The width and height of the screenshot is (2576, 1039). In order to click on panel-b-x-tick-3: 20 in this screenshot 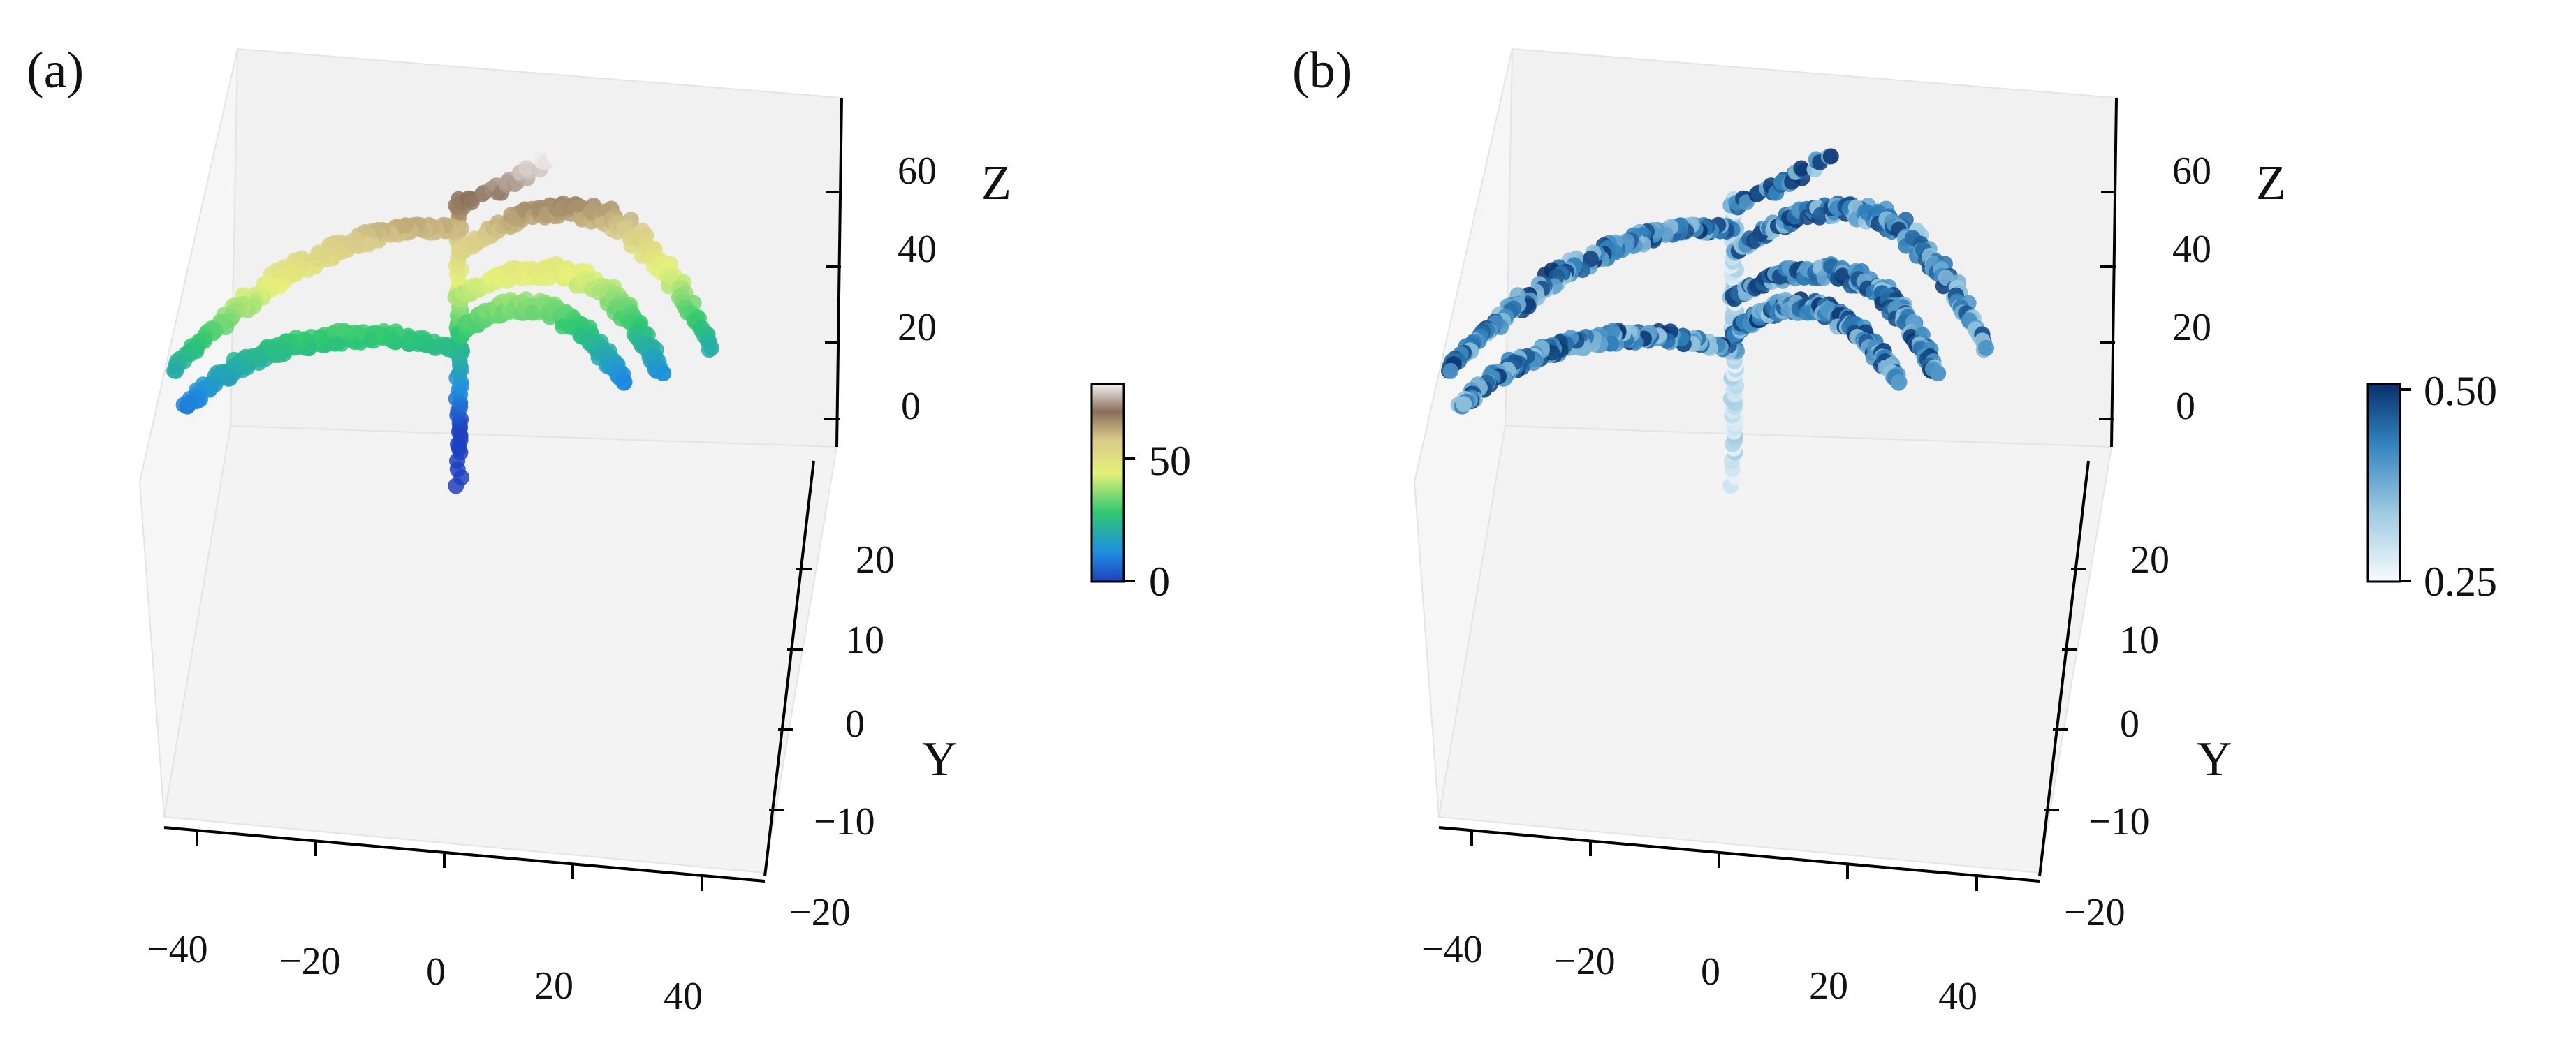, I will do `click(1828, 986)`.